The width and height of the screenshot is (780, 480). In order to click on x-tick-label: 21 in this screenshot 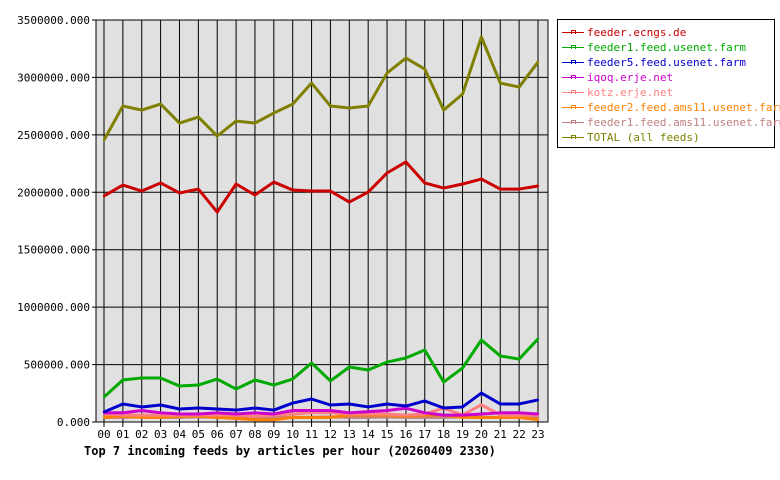, I will do `click(500, 434)`.